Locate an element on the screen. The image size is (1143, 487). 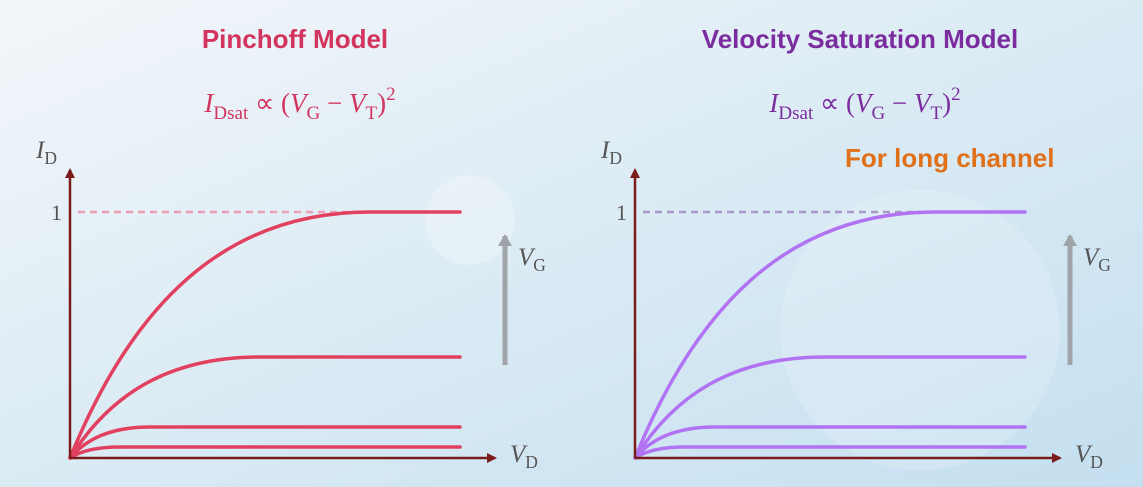
panel-title: Velocity Saturation Model is located at coordinates (860, 39).